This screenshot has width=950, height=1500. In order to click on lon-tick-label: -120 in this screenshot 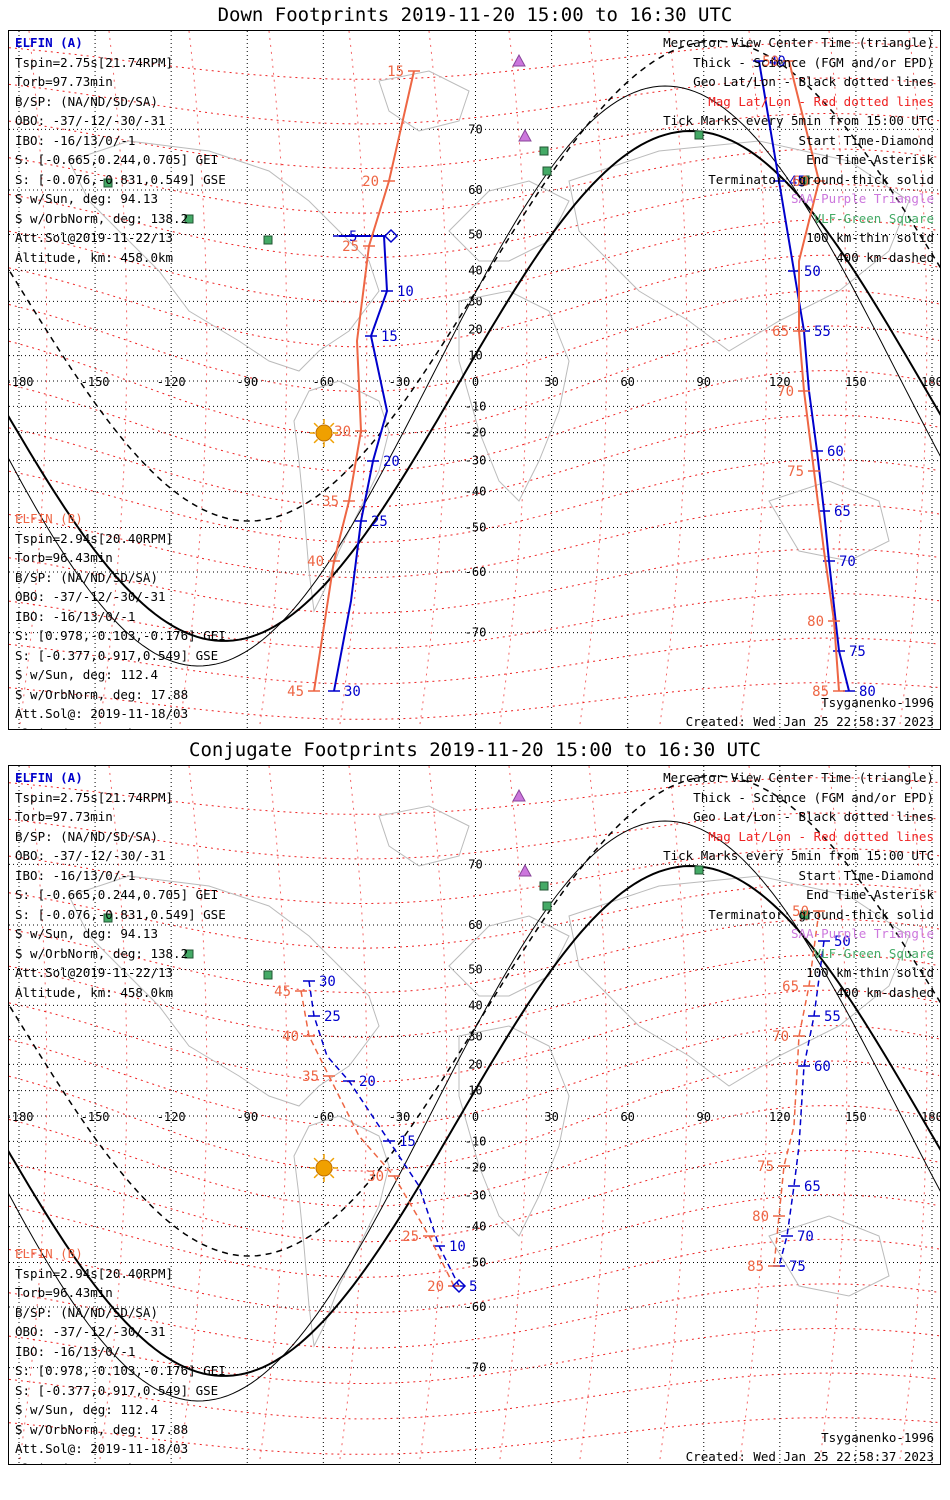, I will do `click(171, 382)`.